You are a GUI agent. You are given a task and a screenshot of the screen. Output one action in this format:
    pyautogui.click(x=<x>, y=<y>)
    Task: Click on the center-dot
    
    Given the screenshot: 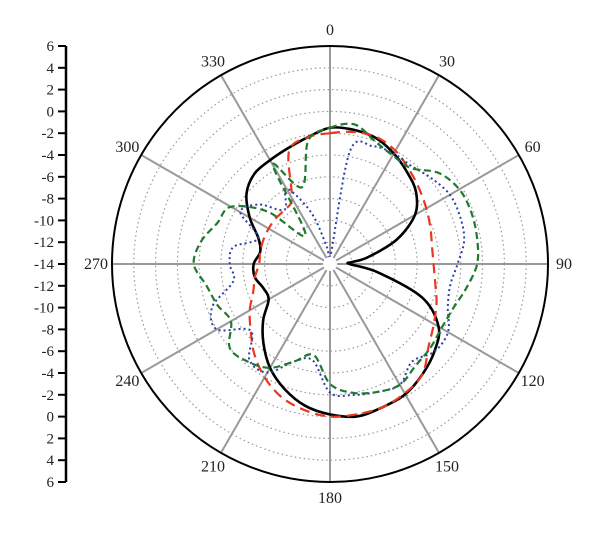 What is the action you would take?
    pyautogui.click(x=330, y=264)
    